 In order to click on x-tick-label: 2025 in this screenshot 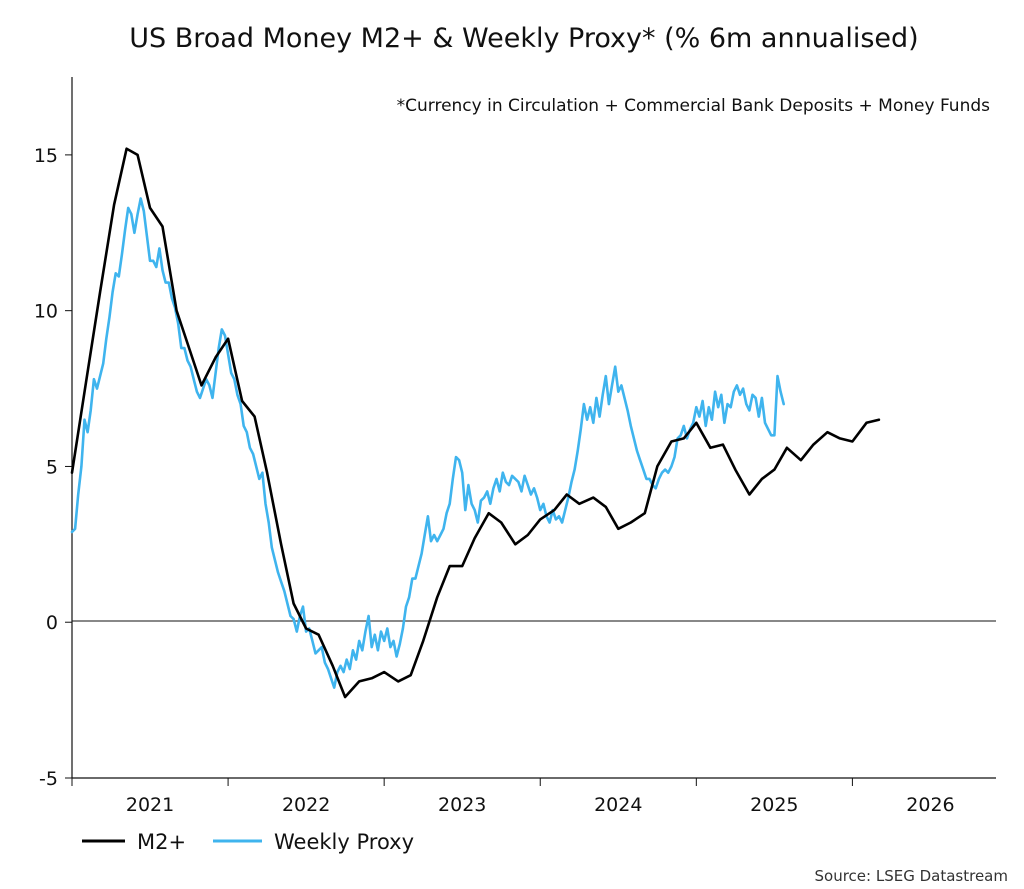, I will do `click(774, 805)`.